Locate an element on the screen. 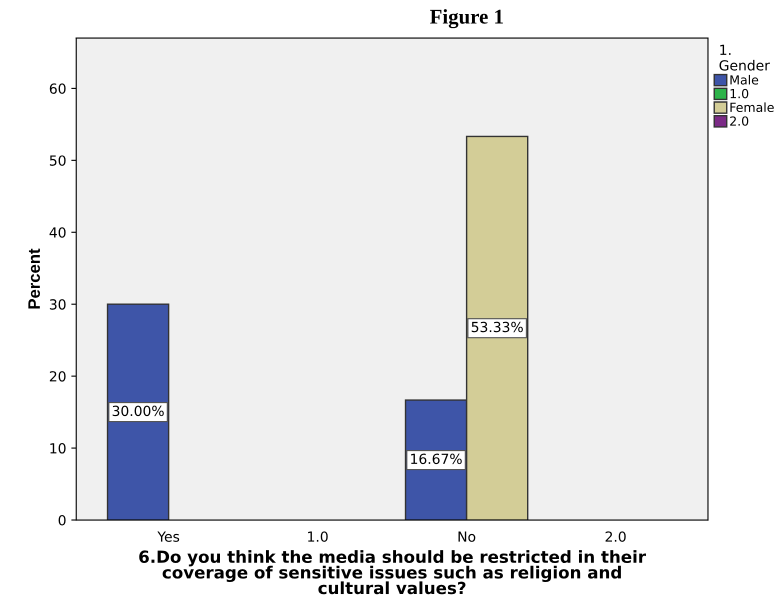 This screenshot has width=778, height=607. chart-title: Figure 1 is located at coordinates (466, 18).